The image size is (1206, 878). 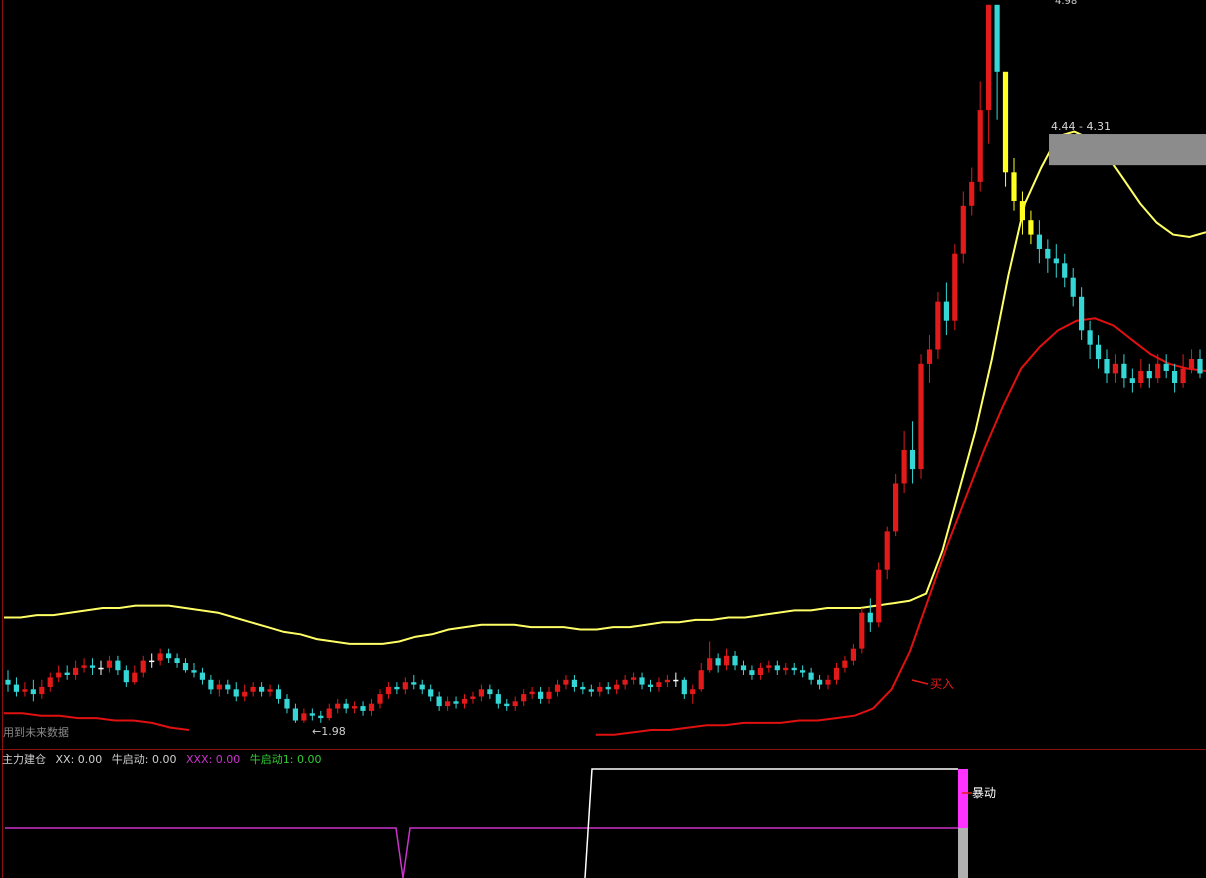 I want to click on resistance-zone-label: 4.44 - 4.31, so click(x=1081, y=126).